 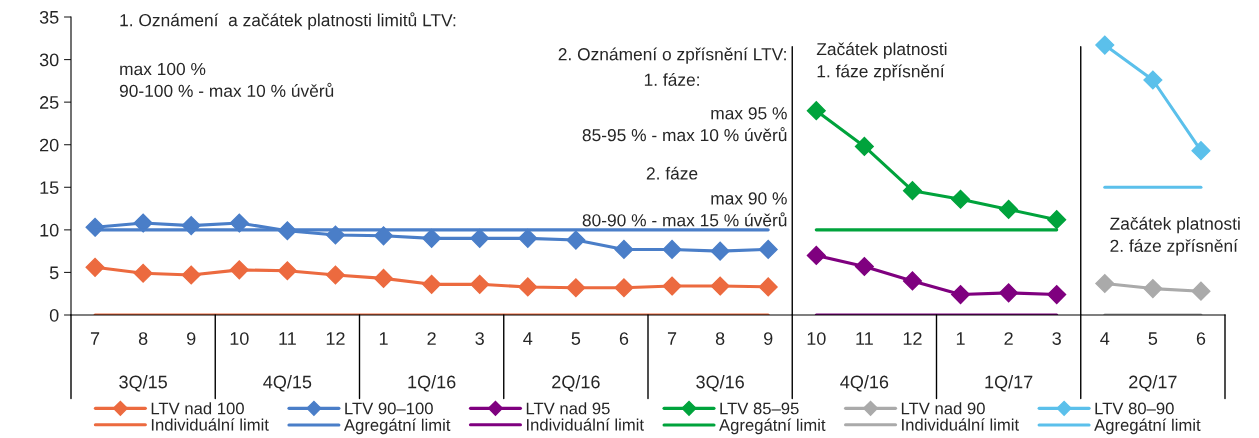 What do you see at coordinates (287, 383) in the screenshot?
I see `text: 4Q/15` at bounding box center [287, 383].